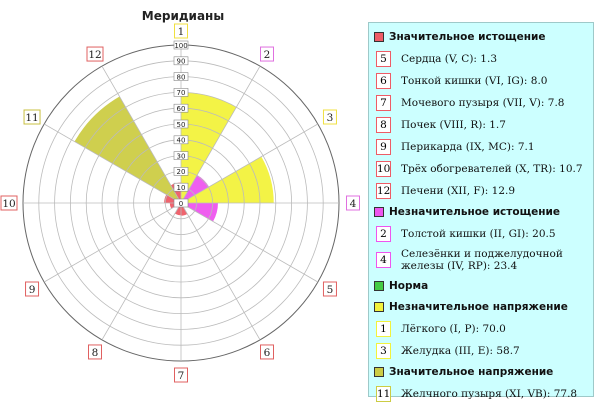  Describe the element at coordinates (409, 286) in the screenshot. I see `legend-group-label: Норма` at that location.